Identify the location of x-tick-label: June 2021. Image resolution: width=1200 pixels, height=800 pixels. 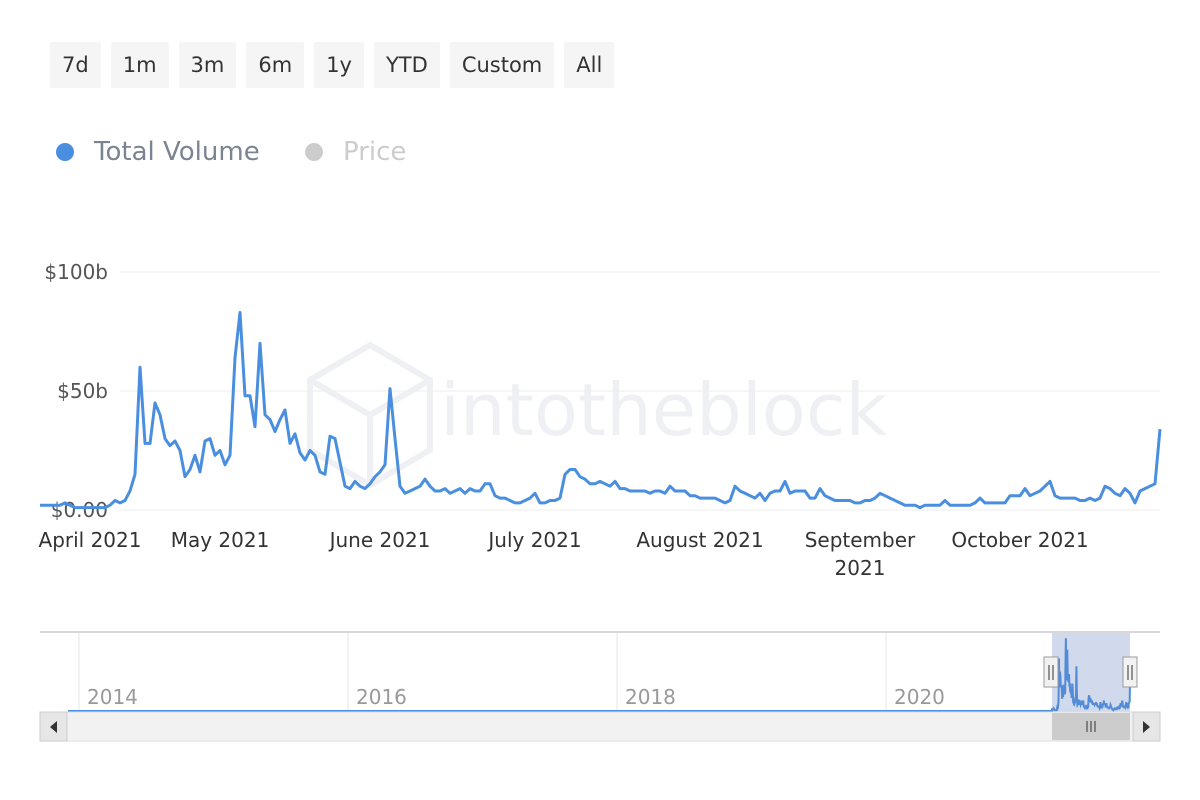
(380, 540).